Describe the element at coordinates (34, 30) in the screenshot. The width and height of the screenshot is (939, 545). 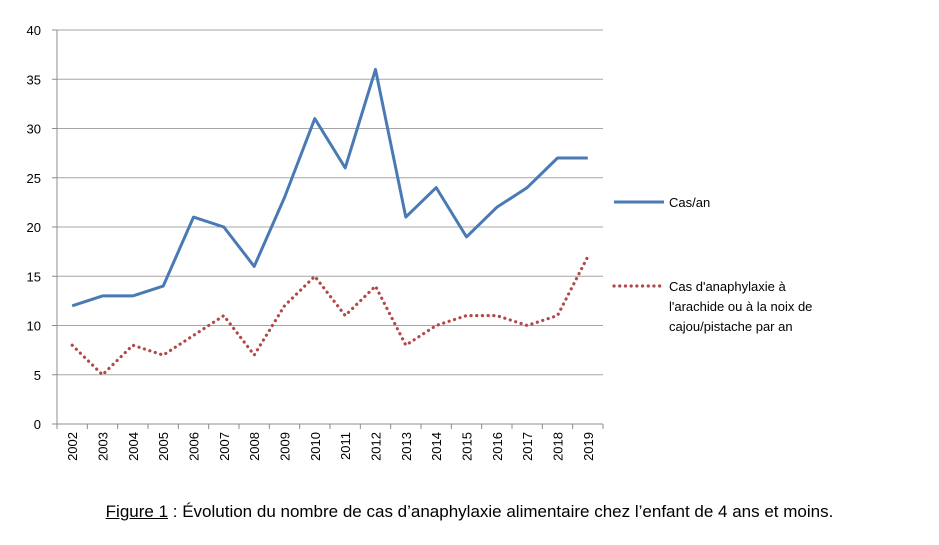
I see `y-tick-label: 40` at that location.